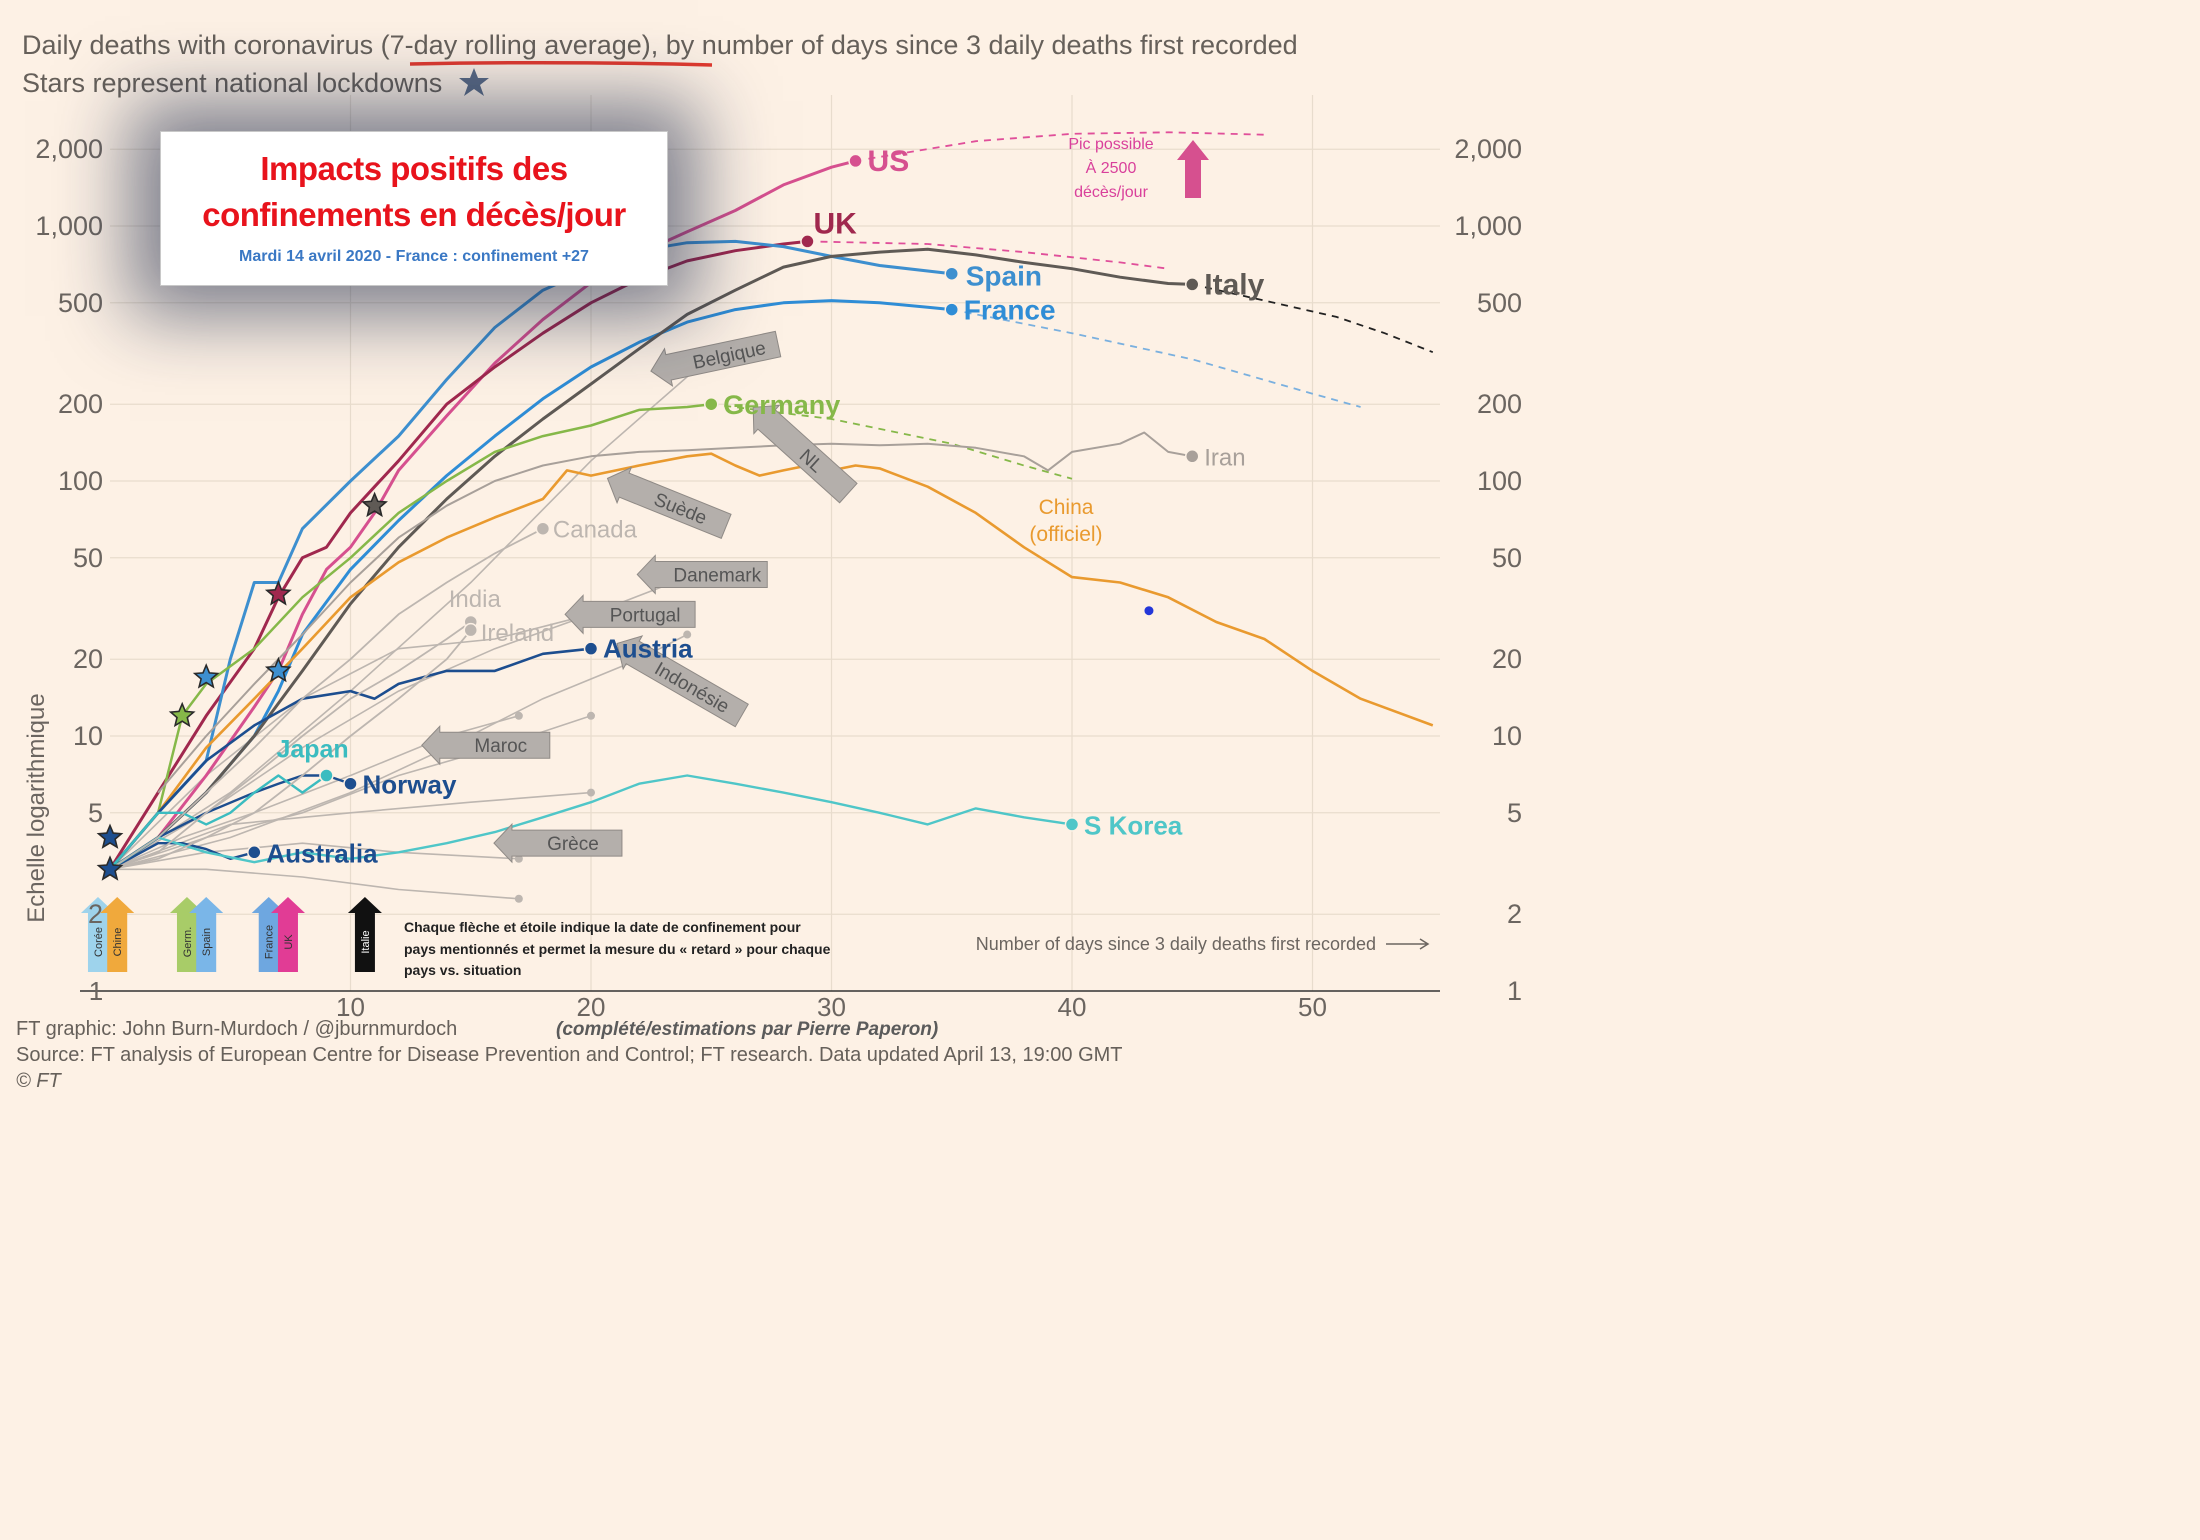  Describe the element at coordinates (207, 942) in the screenshot. I see `lockdown-arrow-label: Spain` at that location.